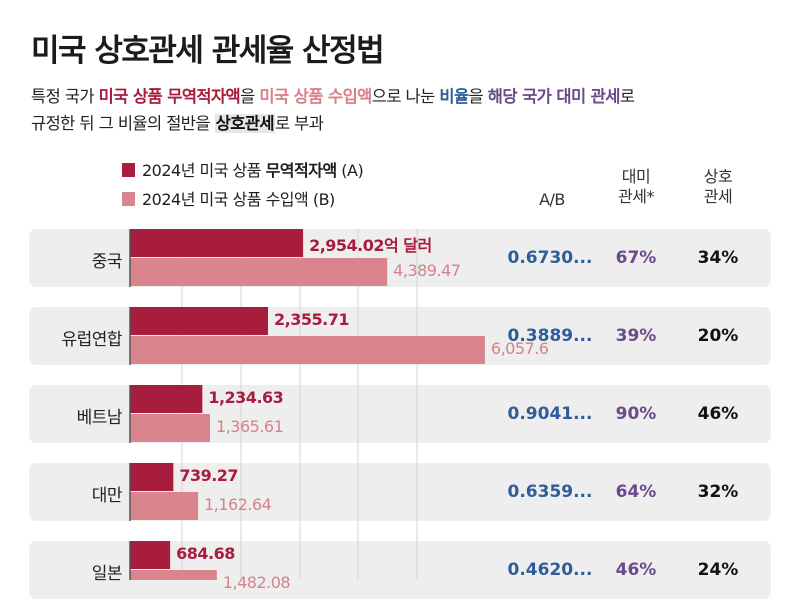 This screenshot has height=599, width=800. I want to click on legend-export-suffix: (A), so click(350, 170).